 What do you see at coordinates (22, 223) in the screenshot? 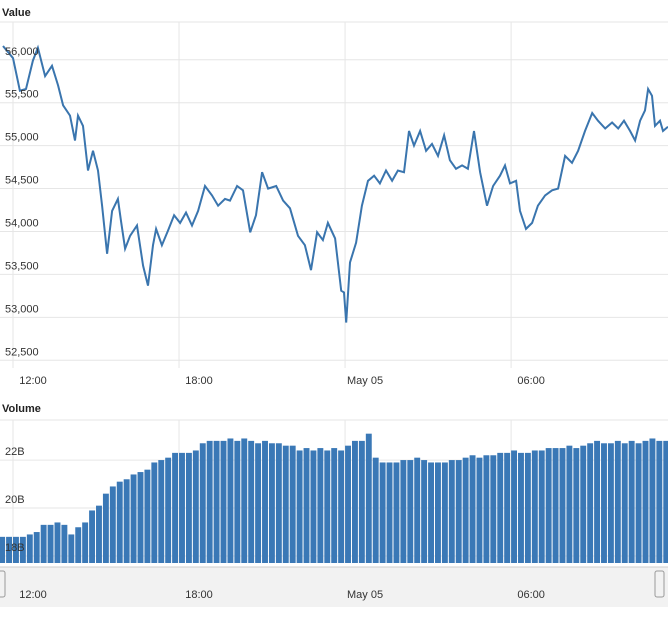
I see `y-tick-label: 54,000` at bounding box center [22, 223].